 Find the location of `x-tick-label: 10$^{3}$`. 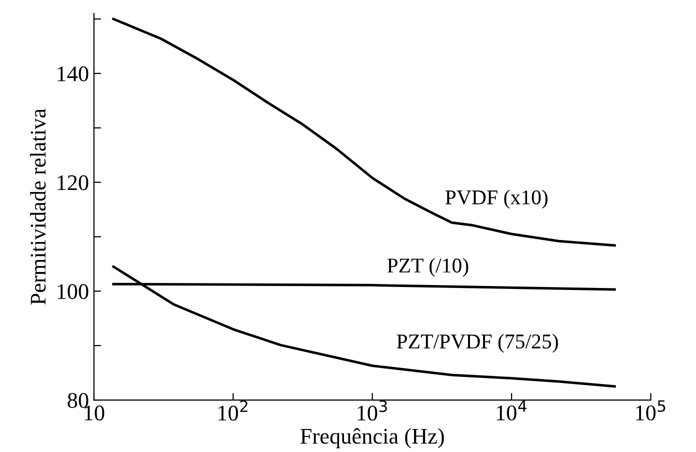

x-tick-label: 10$^{3}$ is located at coordinates (372, 410).